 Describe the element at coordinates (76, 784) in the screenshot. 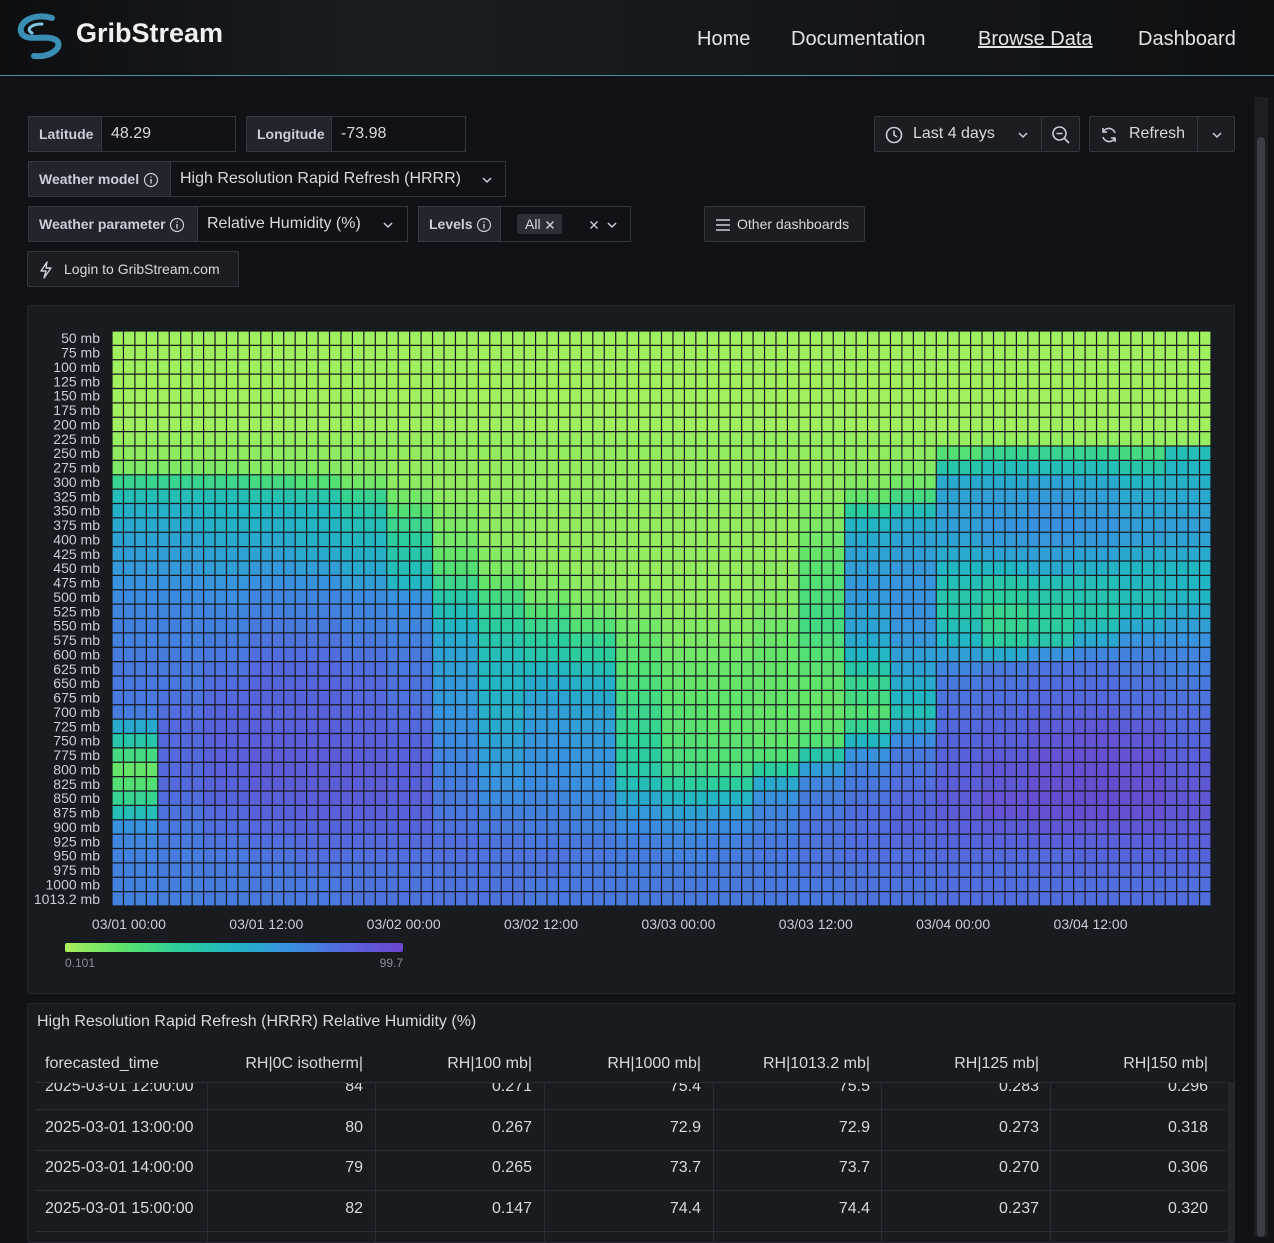

I see `y-tick-label: 825 mb` at that location.